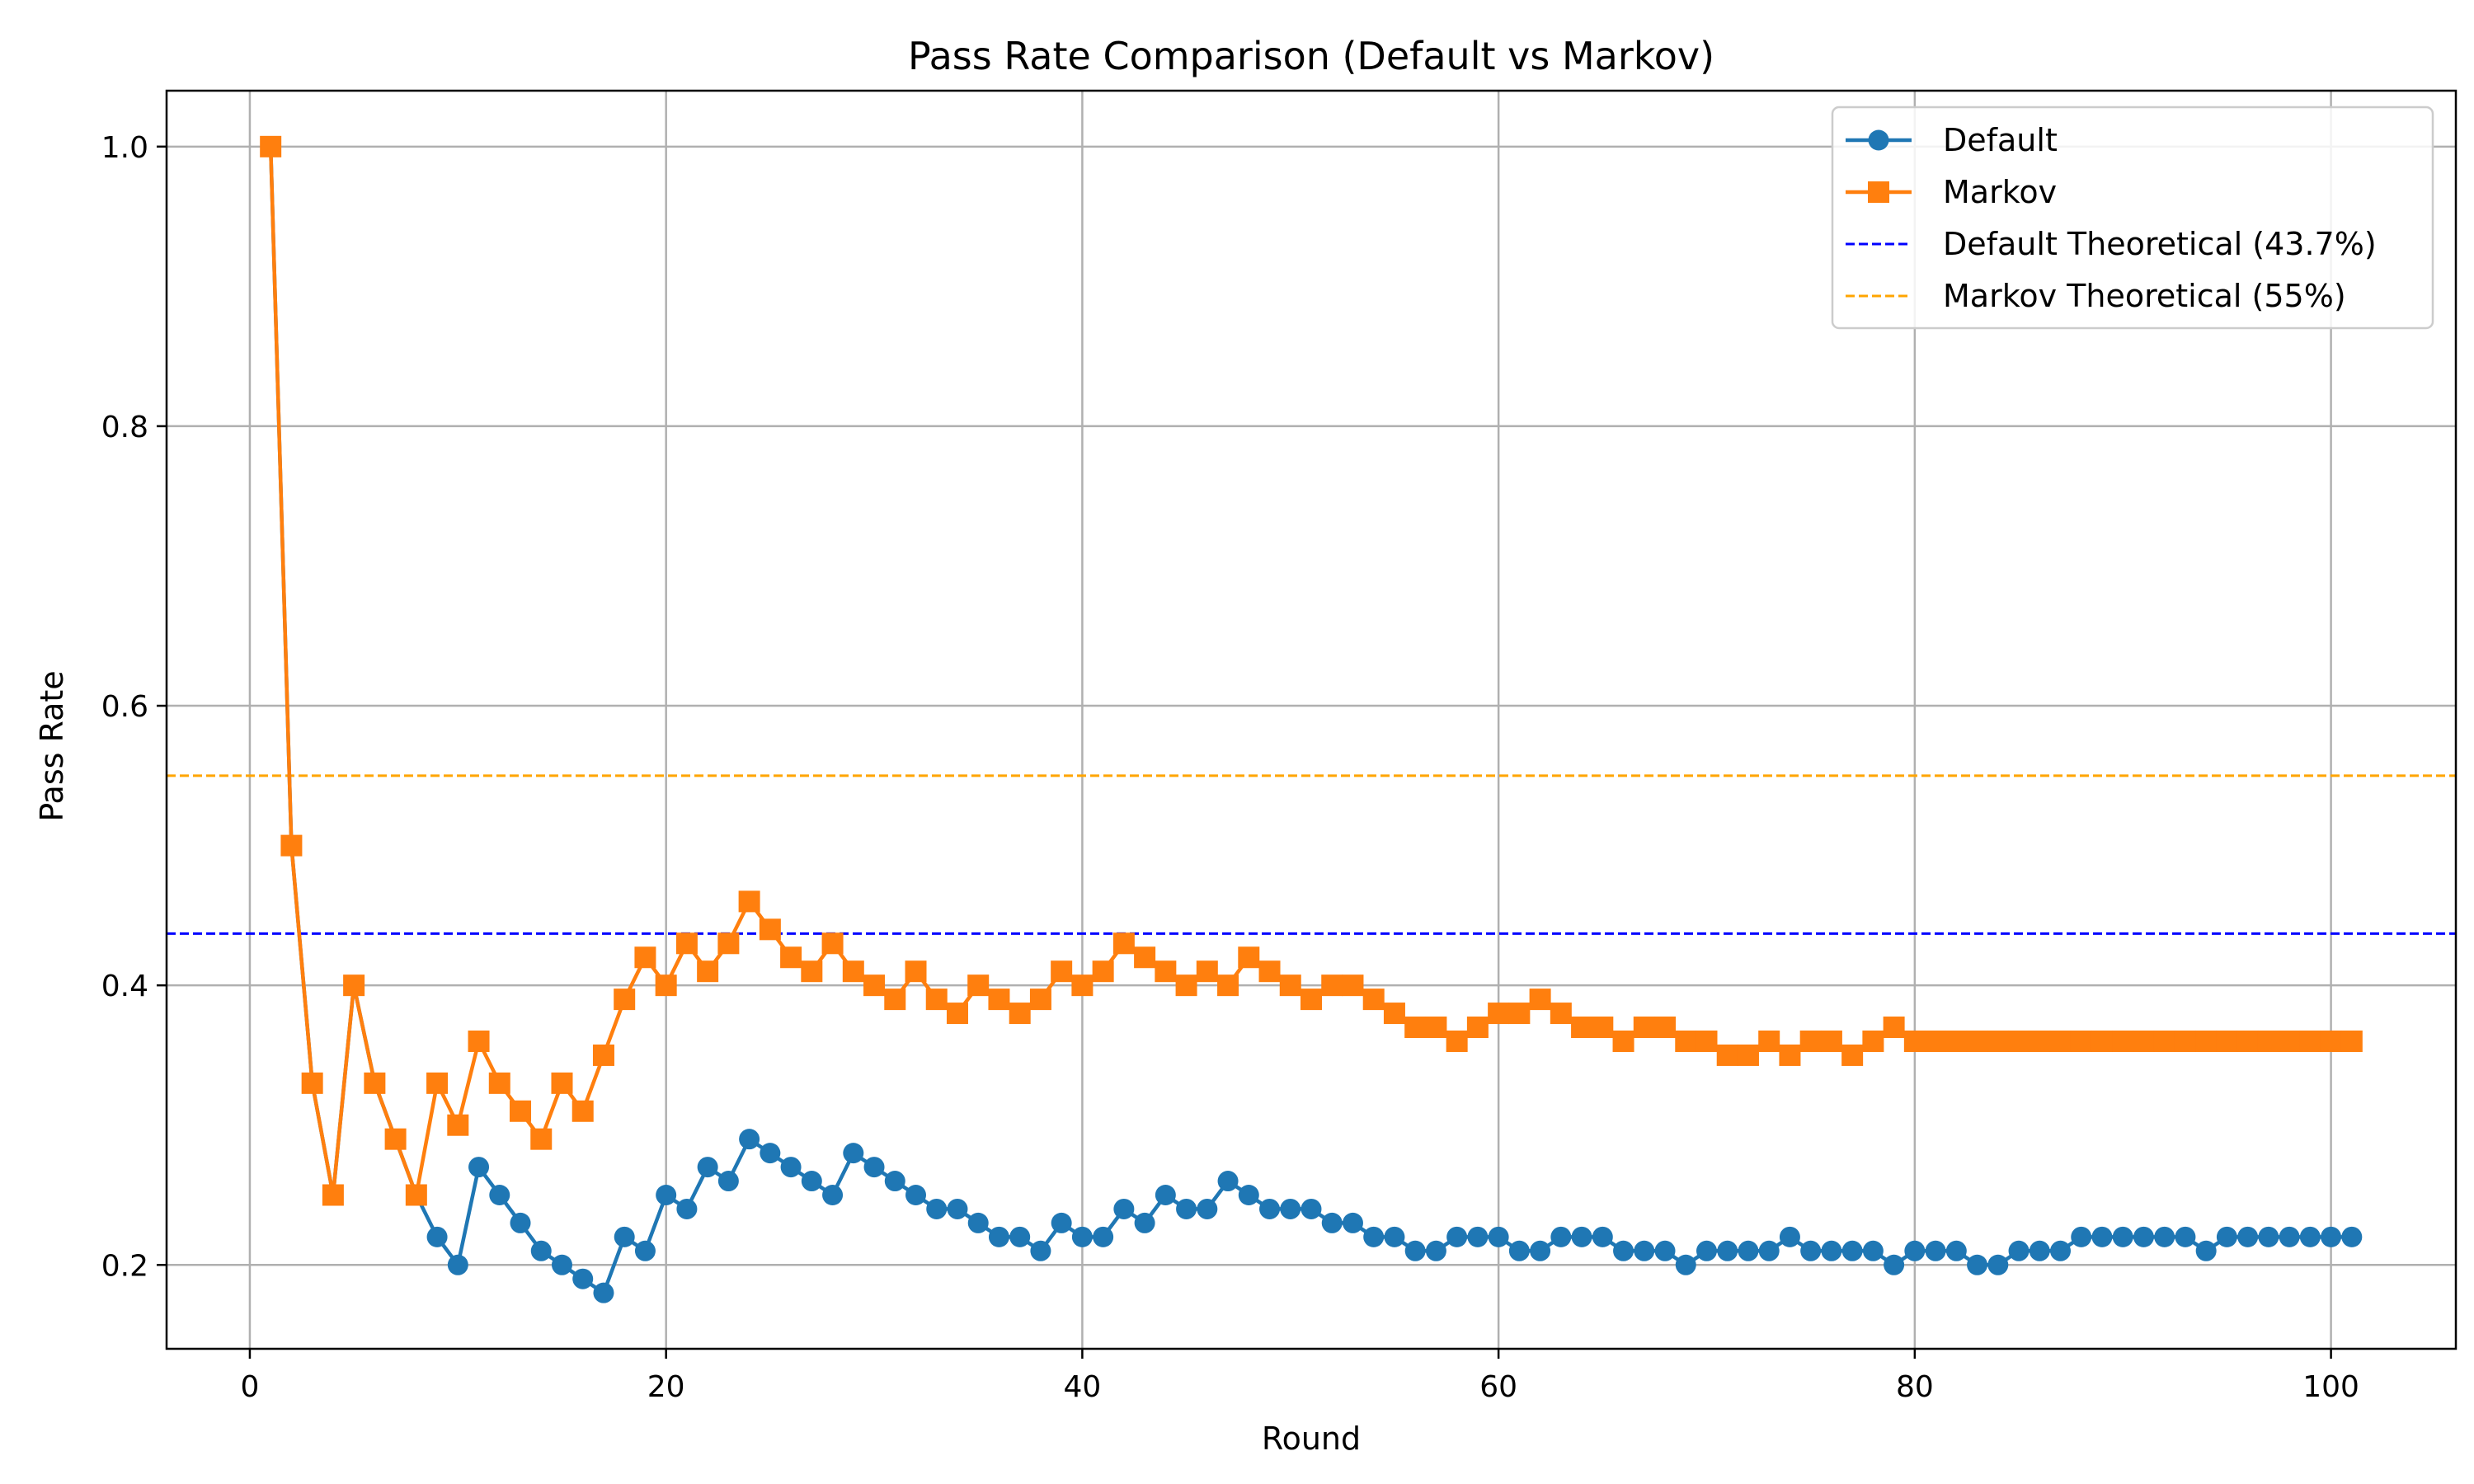 The image size is (2474, 1484). Describe the element at coordinates (2330, 1387) in the screenshot. I see `x-tick-label: 100` at that location.